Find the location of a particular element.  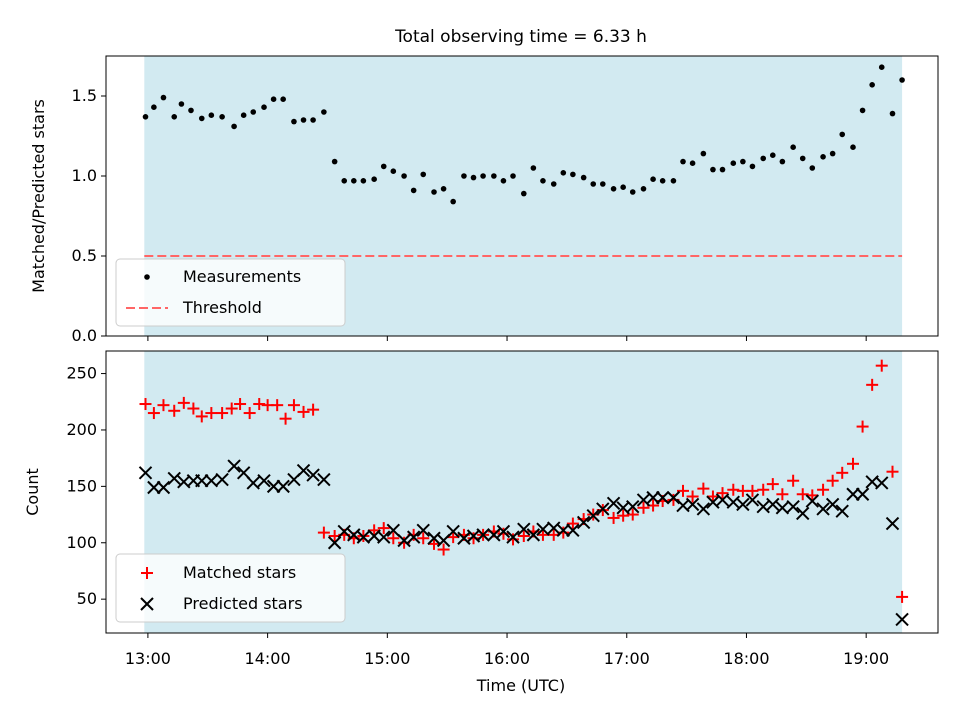

bottom-x-ticks: 13:00 14:00 15:00 16:00 17:00 18:00 19:00 is located at coordinates (507, 650).